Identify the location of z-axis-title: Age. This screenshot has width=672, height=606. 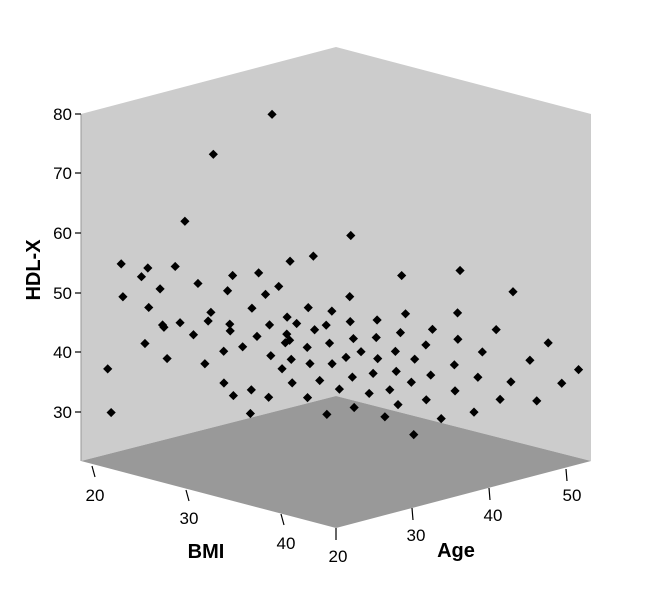
(456, 551).